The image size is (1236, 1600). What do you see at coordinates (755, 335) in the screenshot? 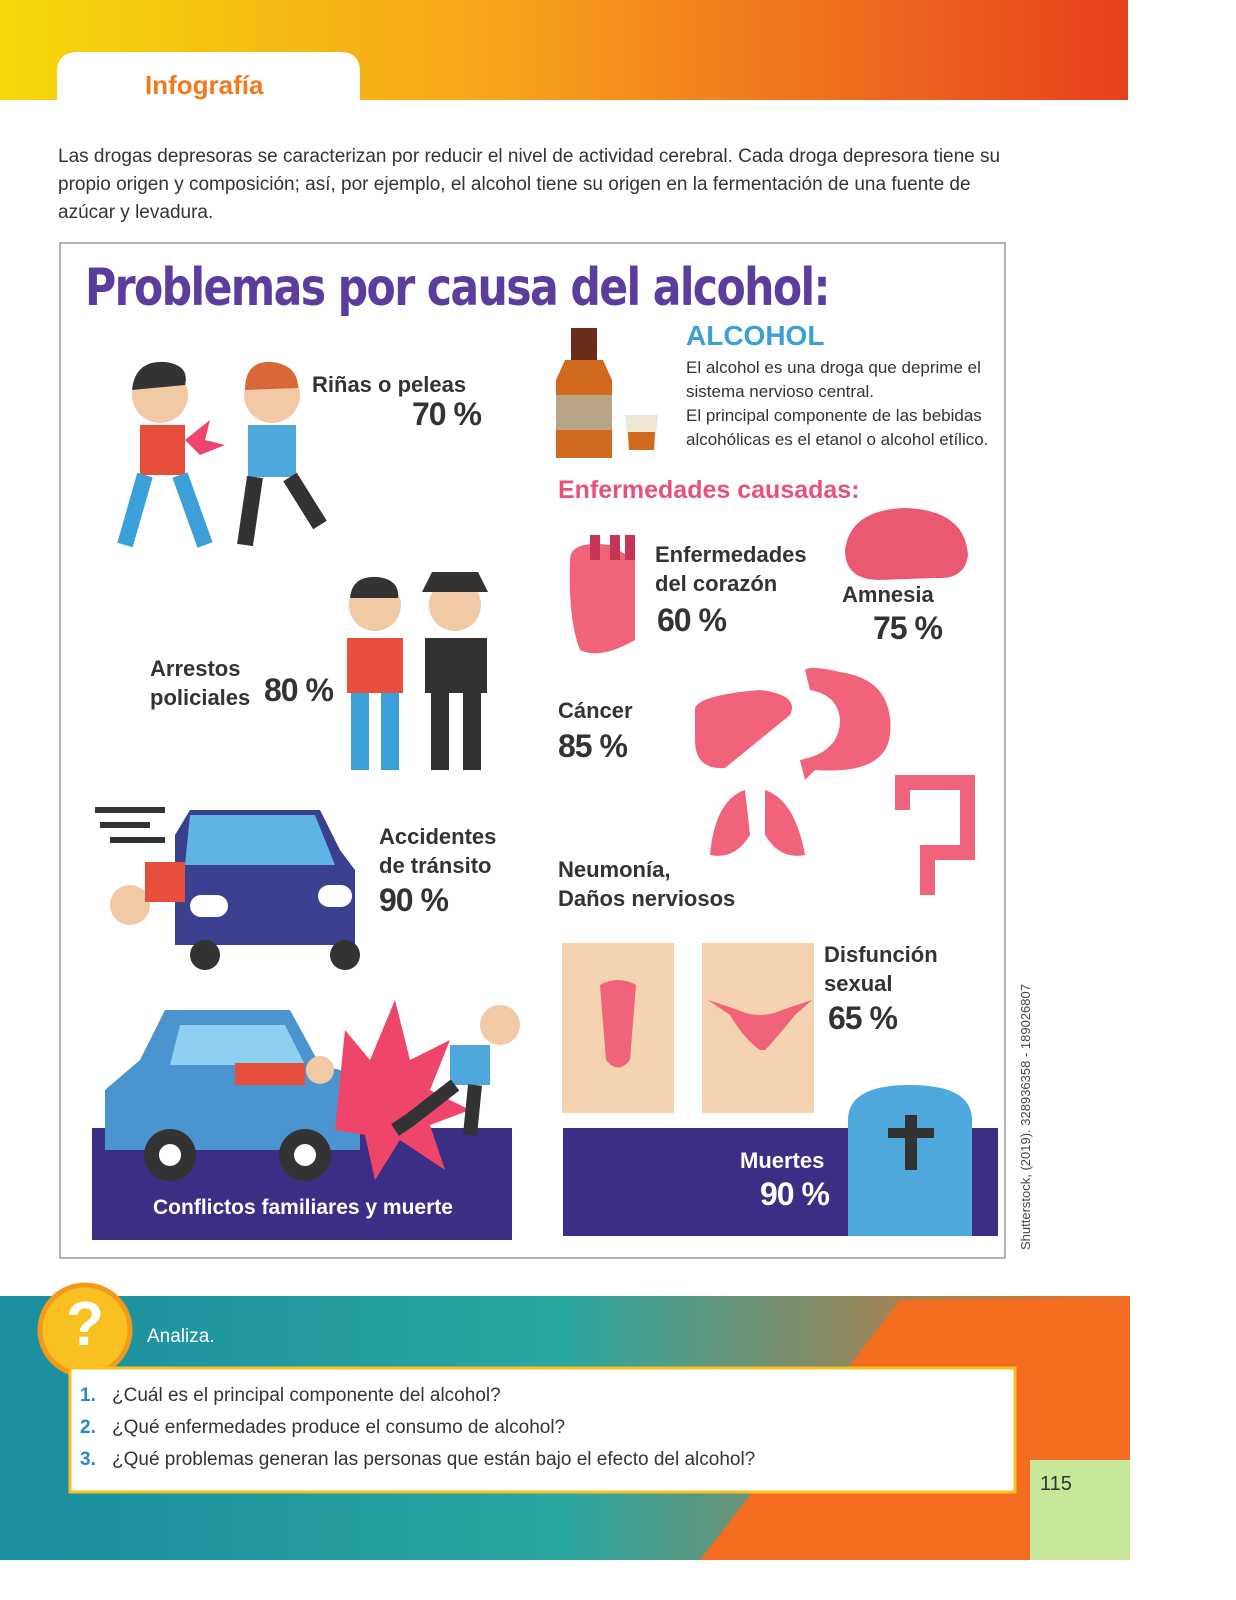
I see `alcohol-heading: ALCOHOL` at bounding box center [755, 335].